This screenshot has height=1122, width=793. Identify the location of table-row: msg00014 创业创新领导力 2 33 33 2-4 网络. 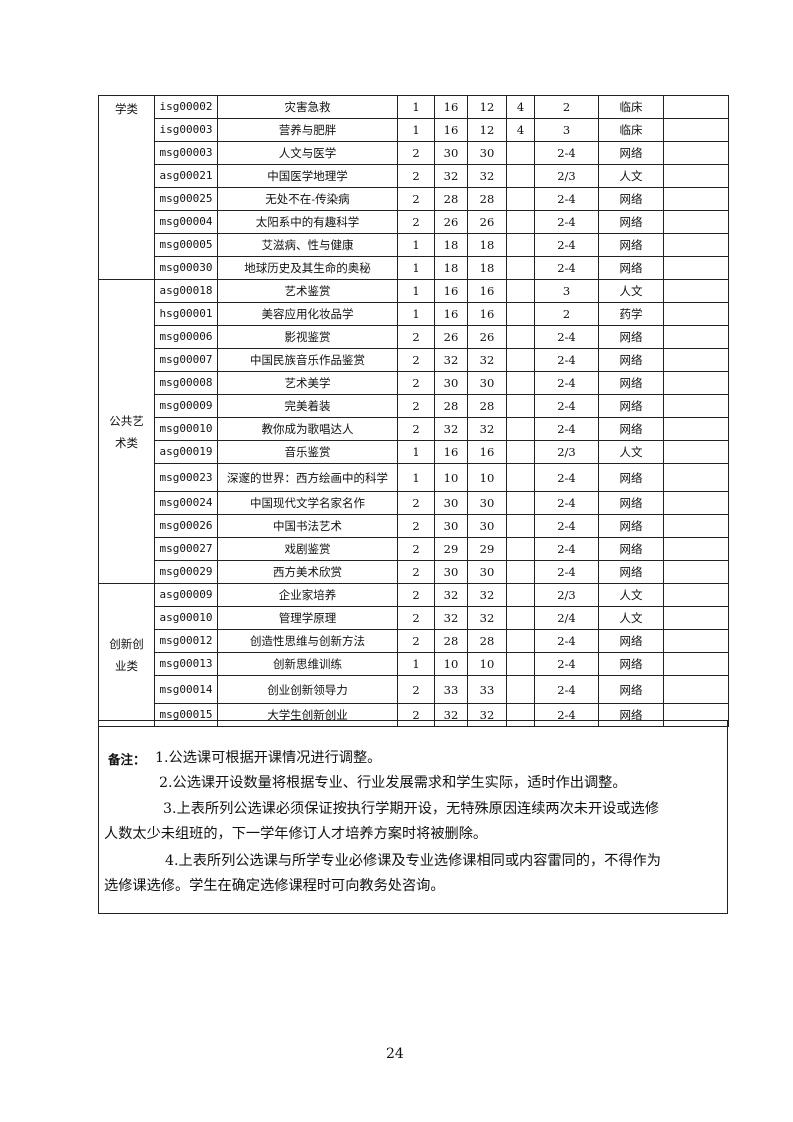
(414, 689).